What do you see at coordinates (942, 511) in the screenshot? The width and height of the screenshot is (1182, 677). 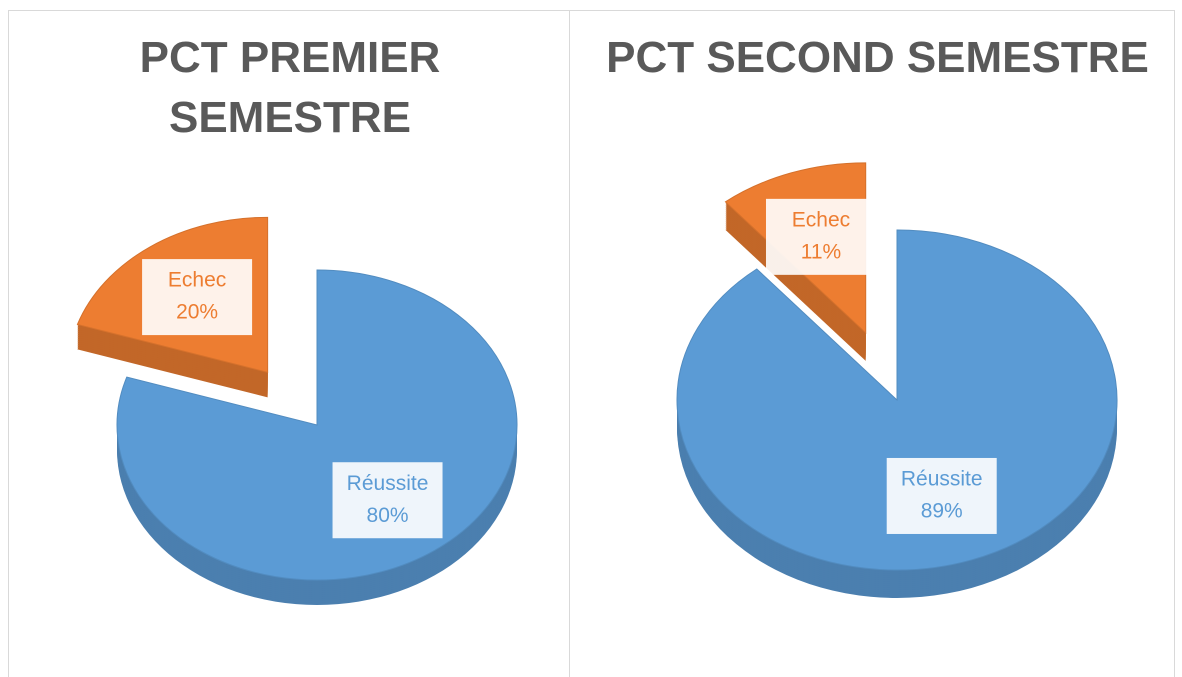 I see `value-label: 89%` at bounding box center [942, 511].